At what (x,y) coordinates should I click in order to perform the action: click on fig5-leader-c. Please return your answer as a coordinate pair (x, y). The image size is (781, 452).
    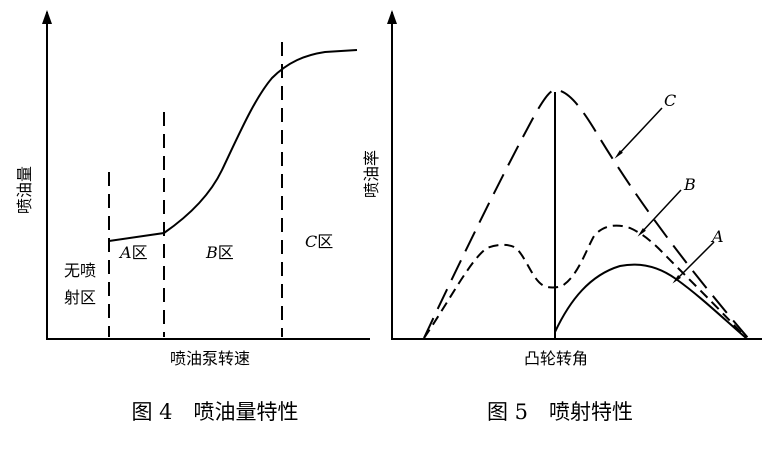
    Looking at the image, I should click on (638, 133).